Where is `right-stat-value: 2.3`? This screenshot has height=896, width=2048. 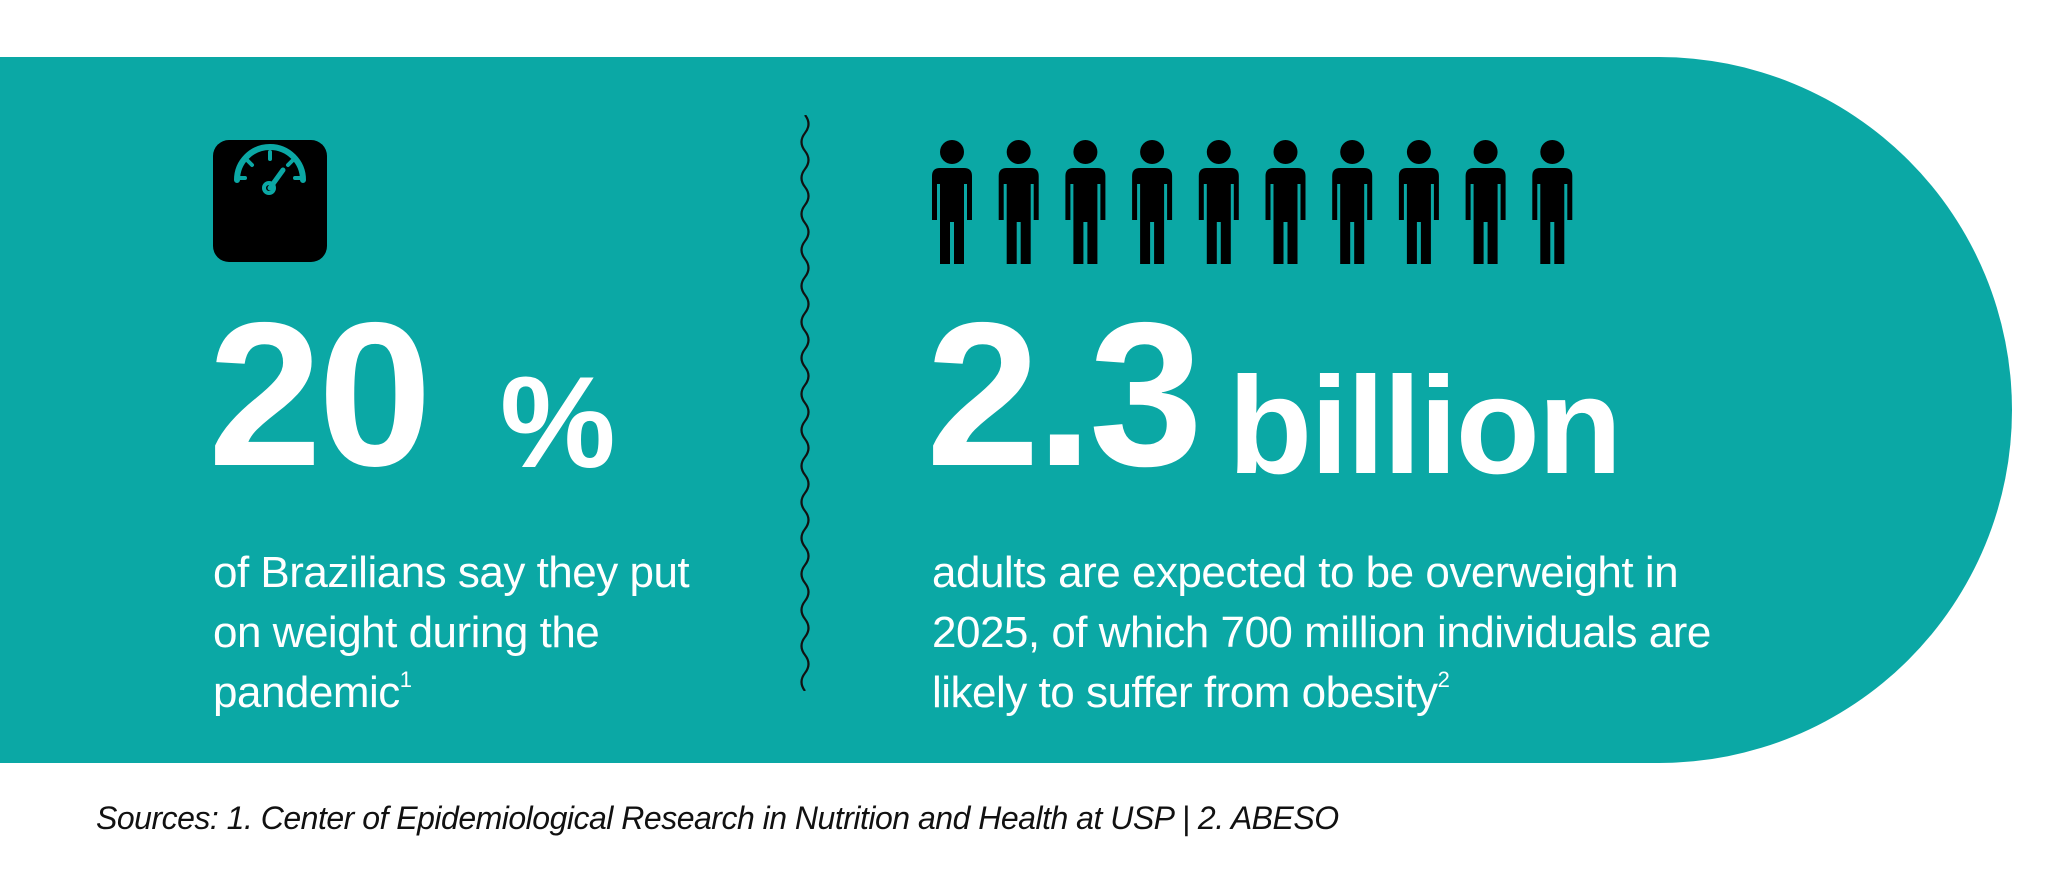 right-stat-value: 2.3 is located at coordinates (1064, 394).